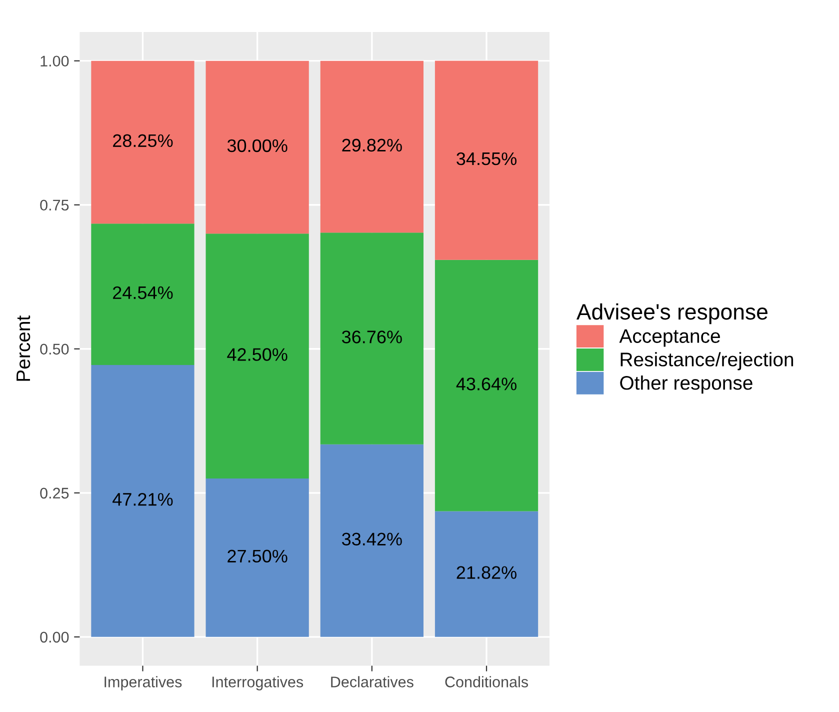 The height and width of the screenshot is (712, 839). What do you see at coordinates (486, 682) in the screenshot?
I see `x-tick-label: Conditionals` at bounding box center [486, 682].